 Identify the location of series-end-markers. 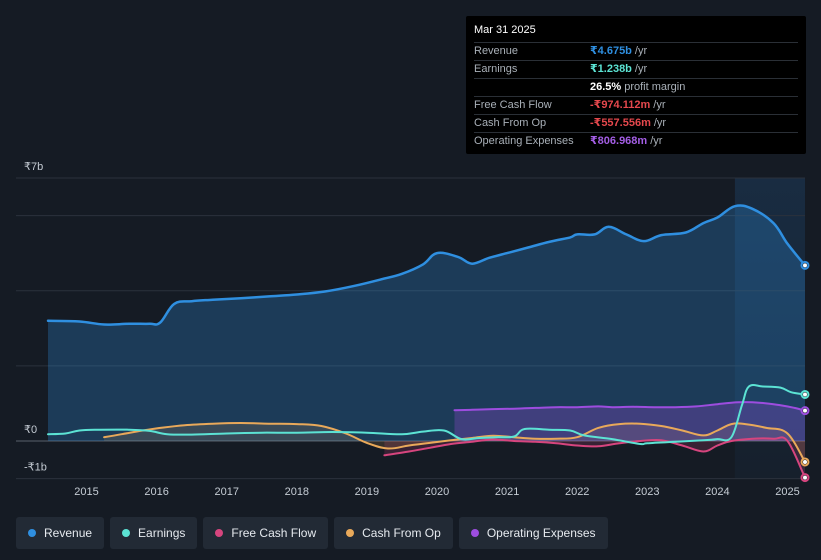
(805, 371).